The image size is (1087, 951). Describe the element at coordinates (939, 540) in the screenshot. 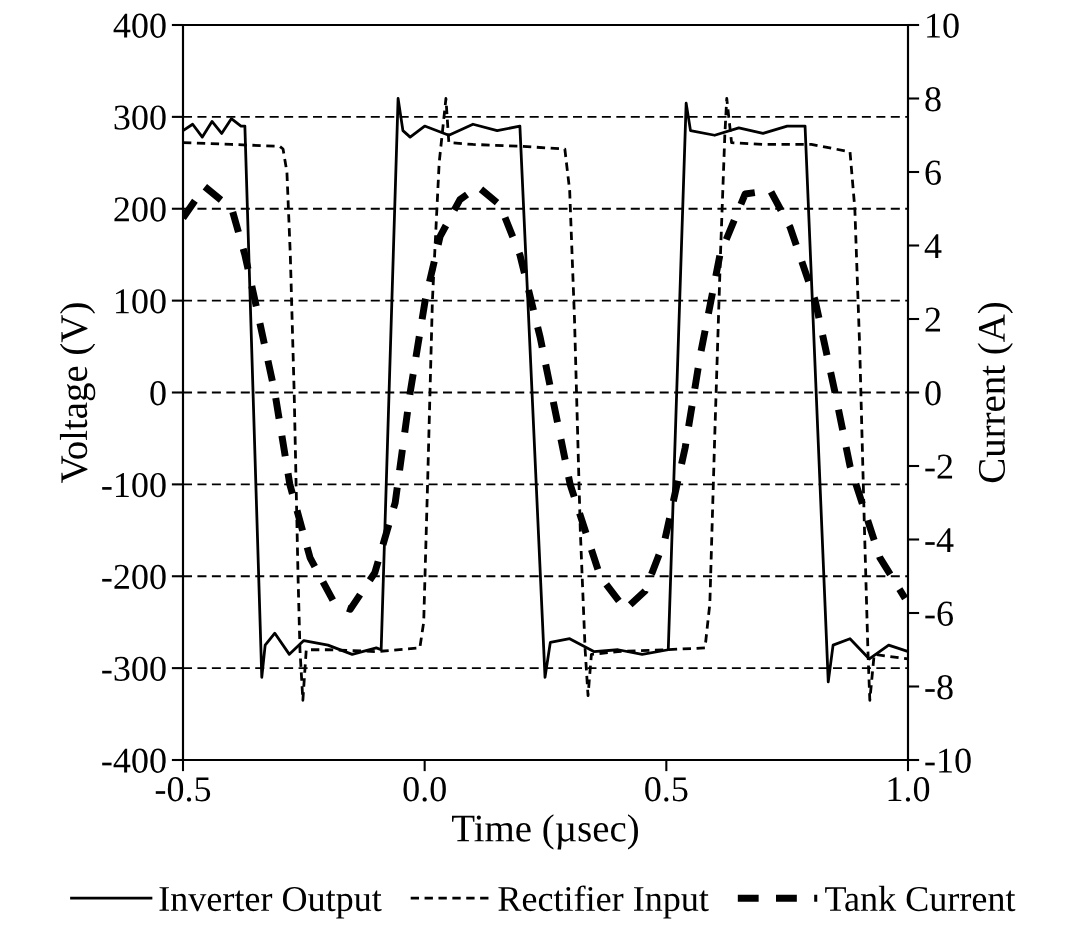

I see `y2-tick-label: -4` at that location.